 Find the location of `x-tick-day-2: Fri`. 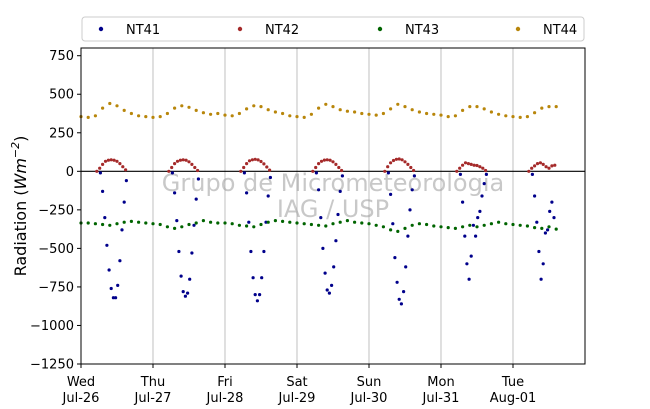

x-tick-day-2: Fri is located at coordinates (225, 382).